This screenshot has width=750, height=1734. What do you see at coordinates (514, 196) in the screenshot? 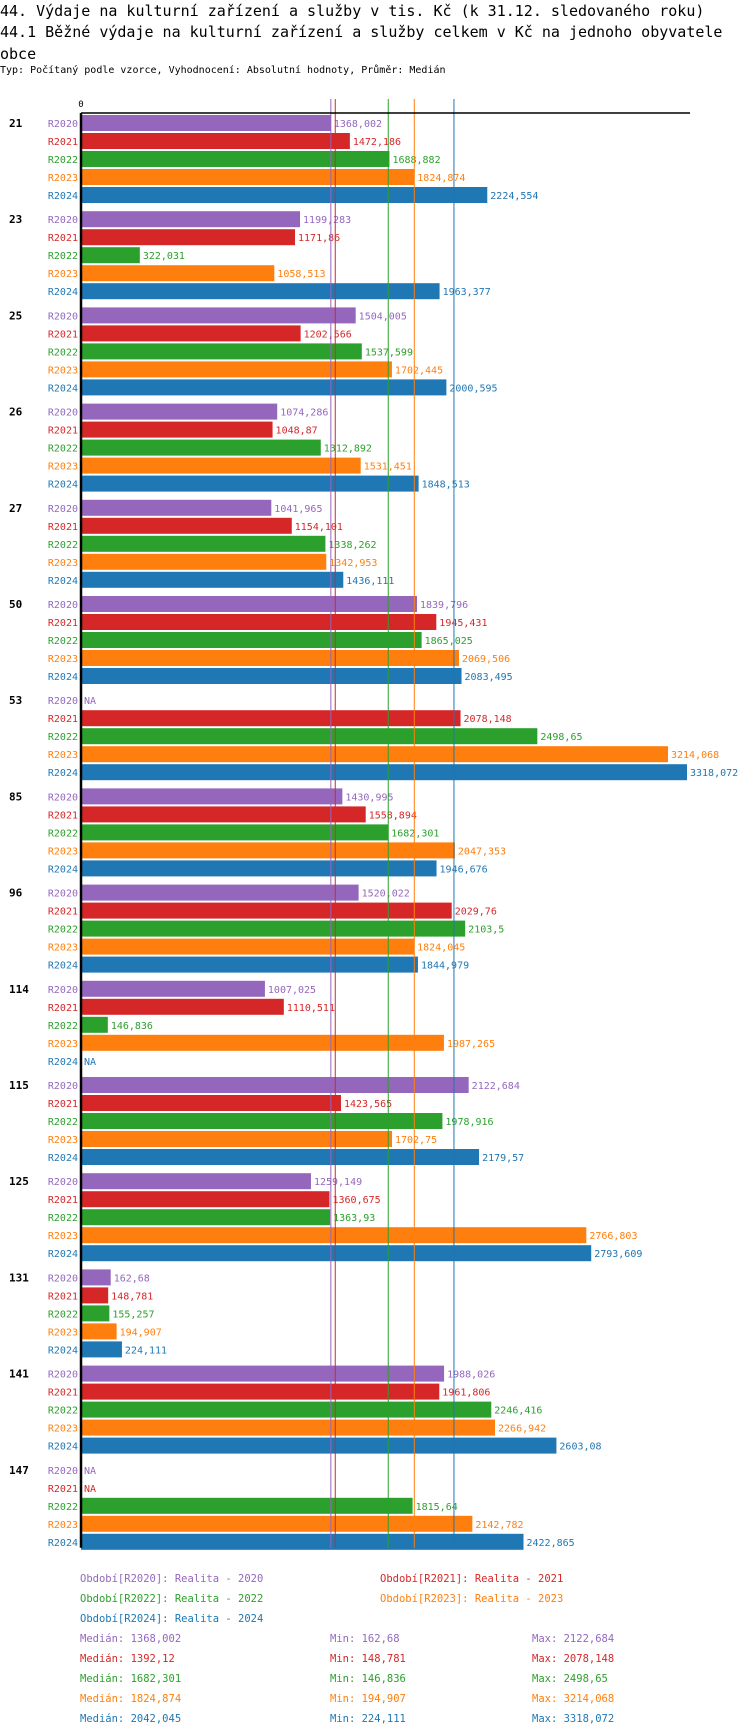
I see `data-label: 2224,554` at bounding box center [514, 196].